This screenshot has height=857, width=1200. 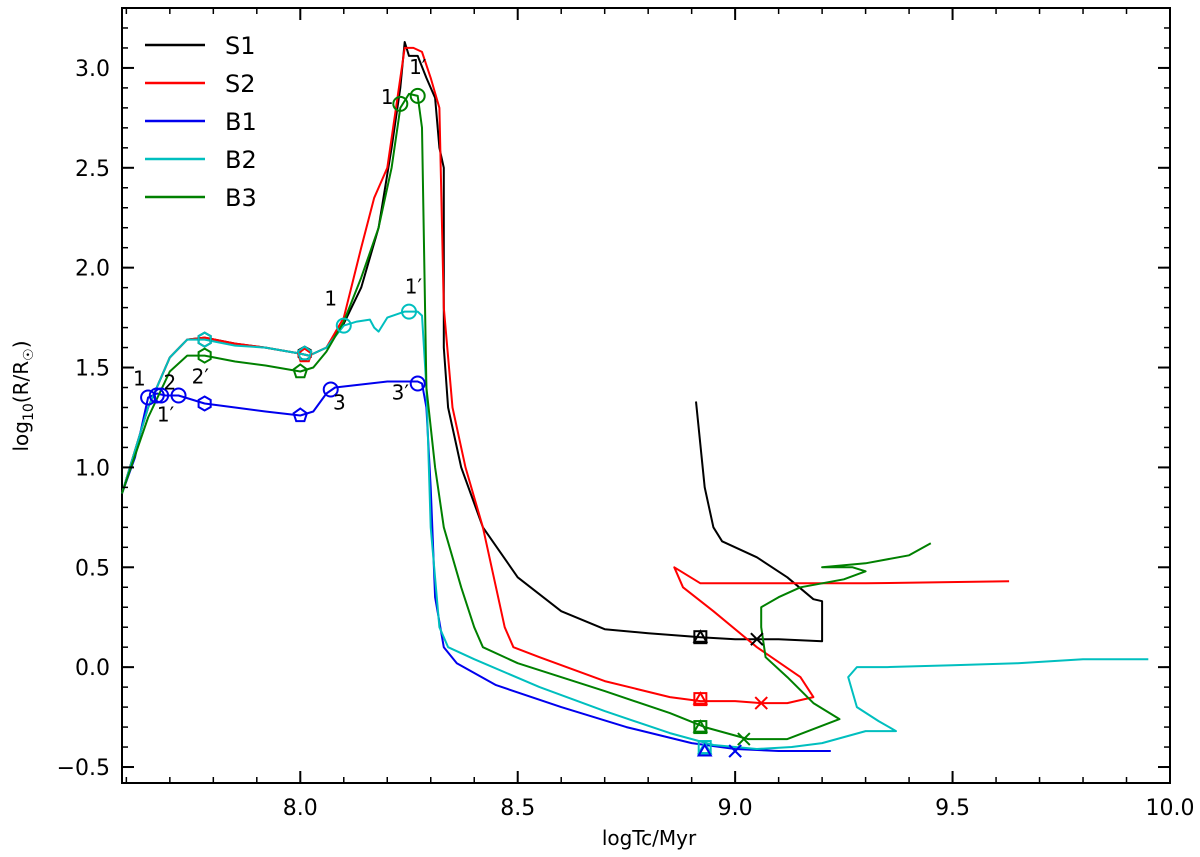 I want to click on legend-label-B1: B1, so click(x=241, y=122).